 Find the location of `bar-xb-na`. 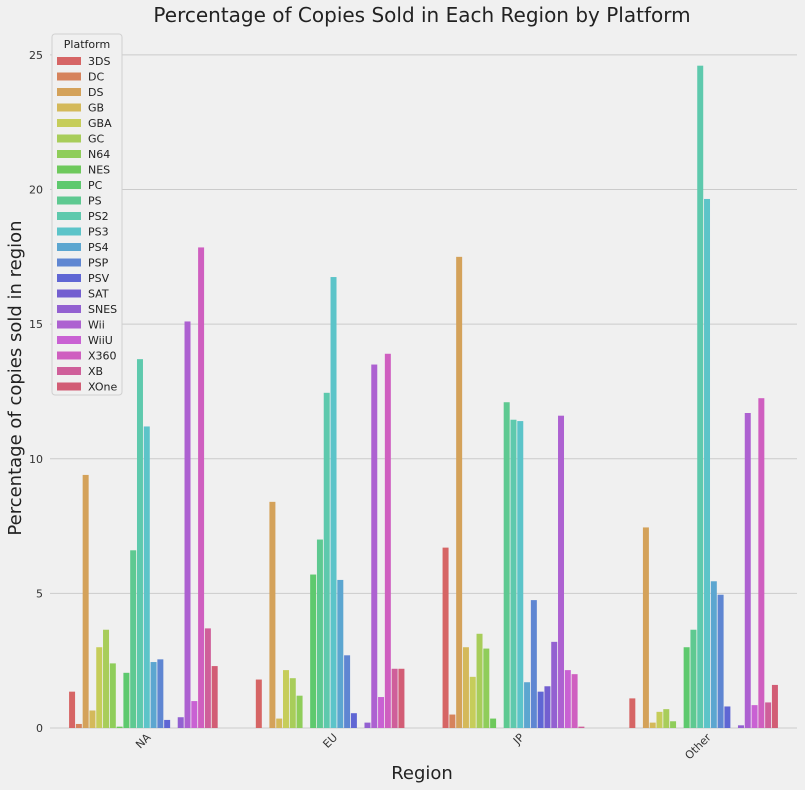

bar-xb-na is located at coordinates (207, 678).